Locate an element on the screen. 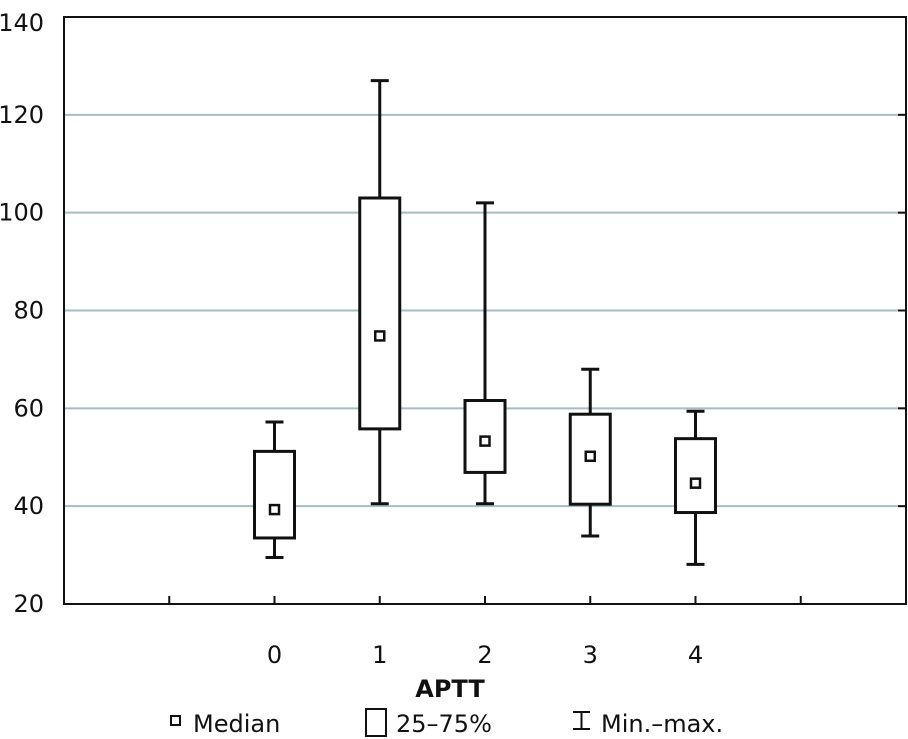 The image size is (908, 739). x-axis-label: APTT is located at coordinates (450, 689).